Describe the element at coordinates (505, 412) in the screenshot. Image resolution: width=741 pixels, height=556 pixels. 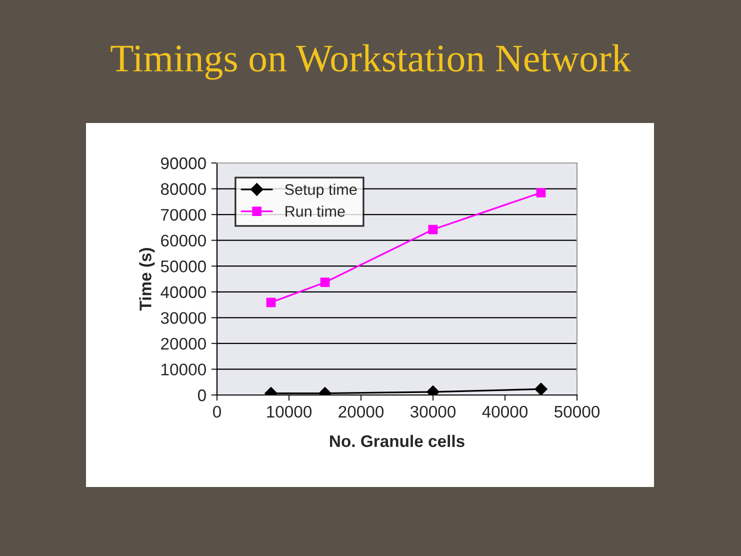
I see `x-tick-label: 40000` at that location.